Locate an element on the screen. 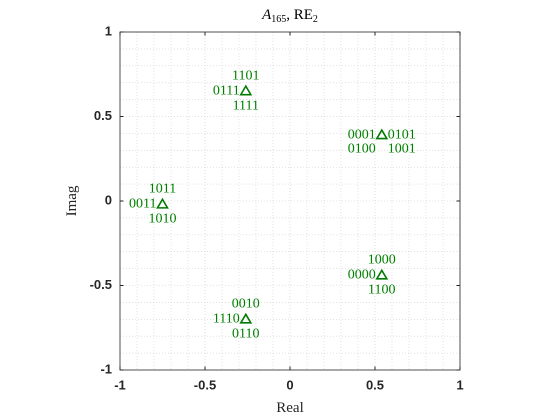 Image resolution: width=560 pixels, height=420 pixels. title-part: A is located at coordinates (266, 15).